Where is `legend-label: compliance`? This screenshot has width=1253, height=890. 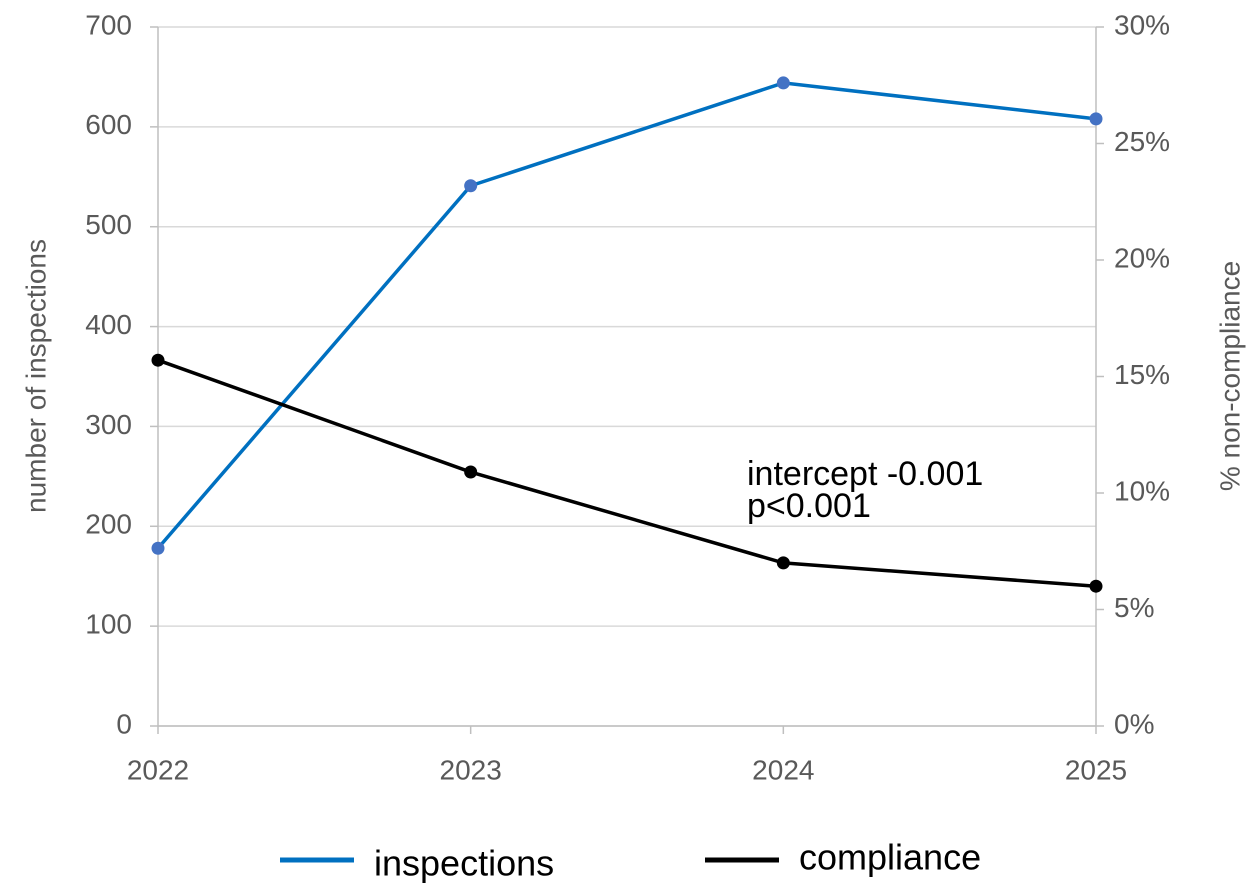 legend-label: compliance is located at coordinates (890, 857).